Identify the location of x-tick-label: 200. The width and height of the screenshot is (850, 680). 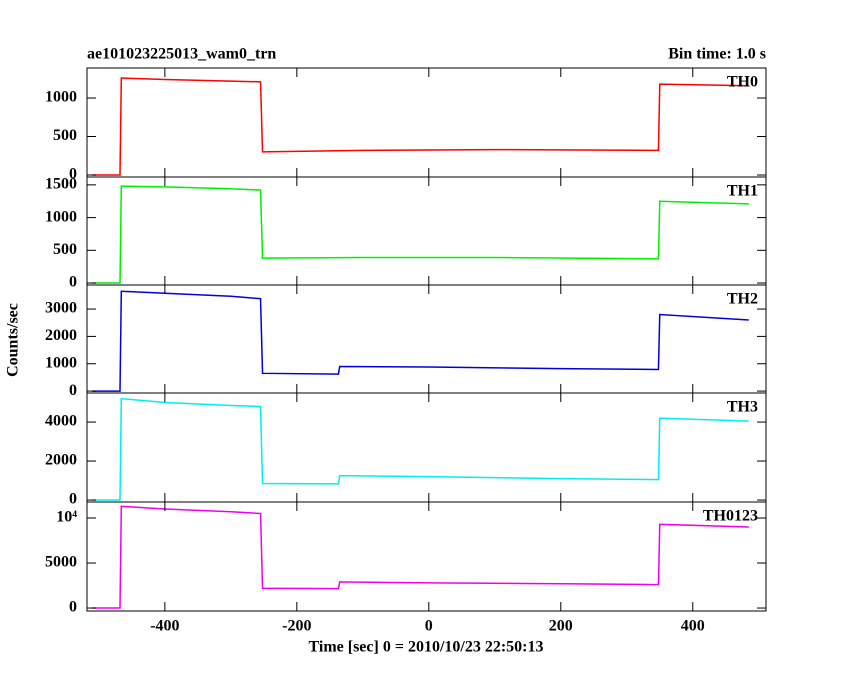
(561, 626).